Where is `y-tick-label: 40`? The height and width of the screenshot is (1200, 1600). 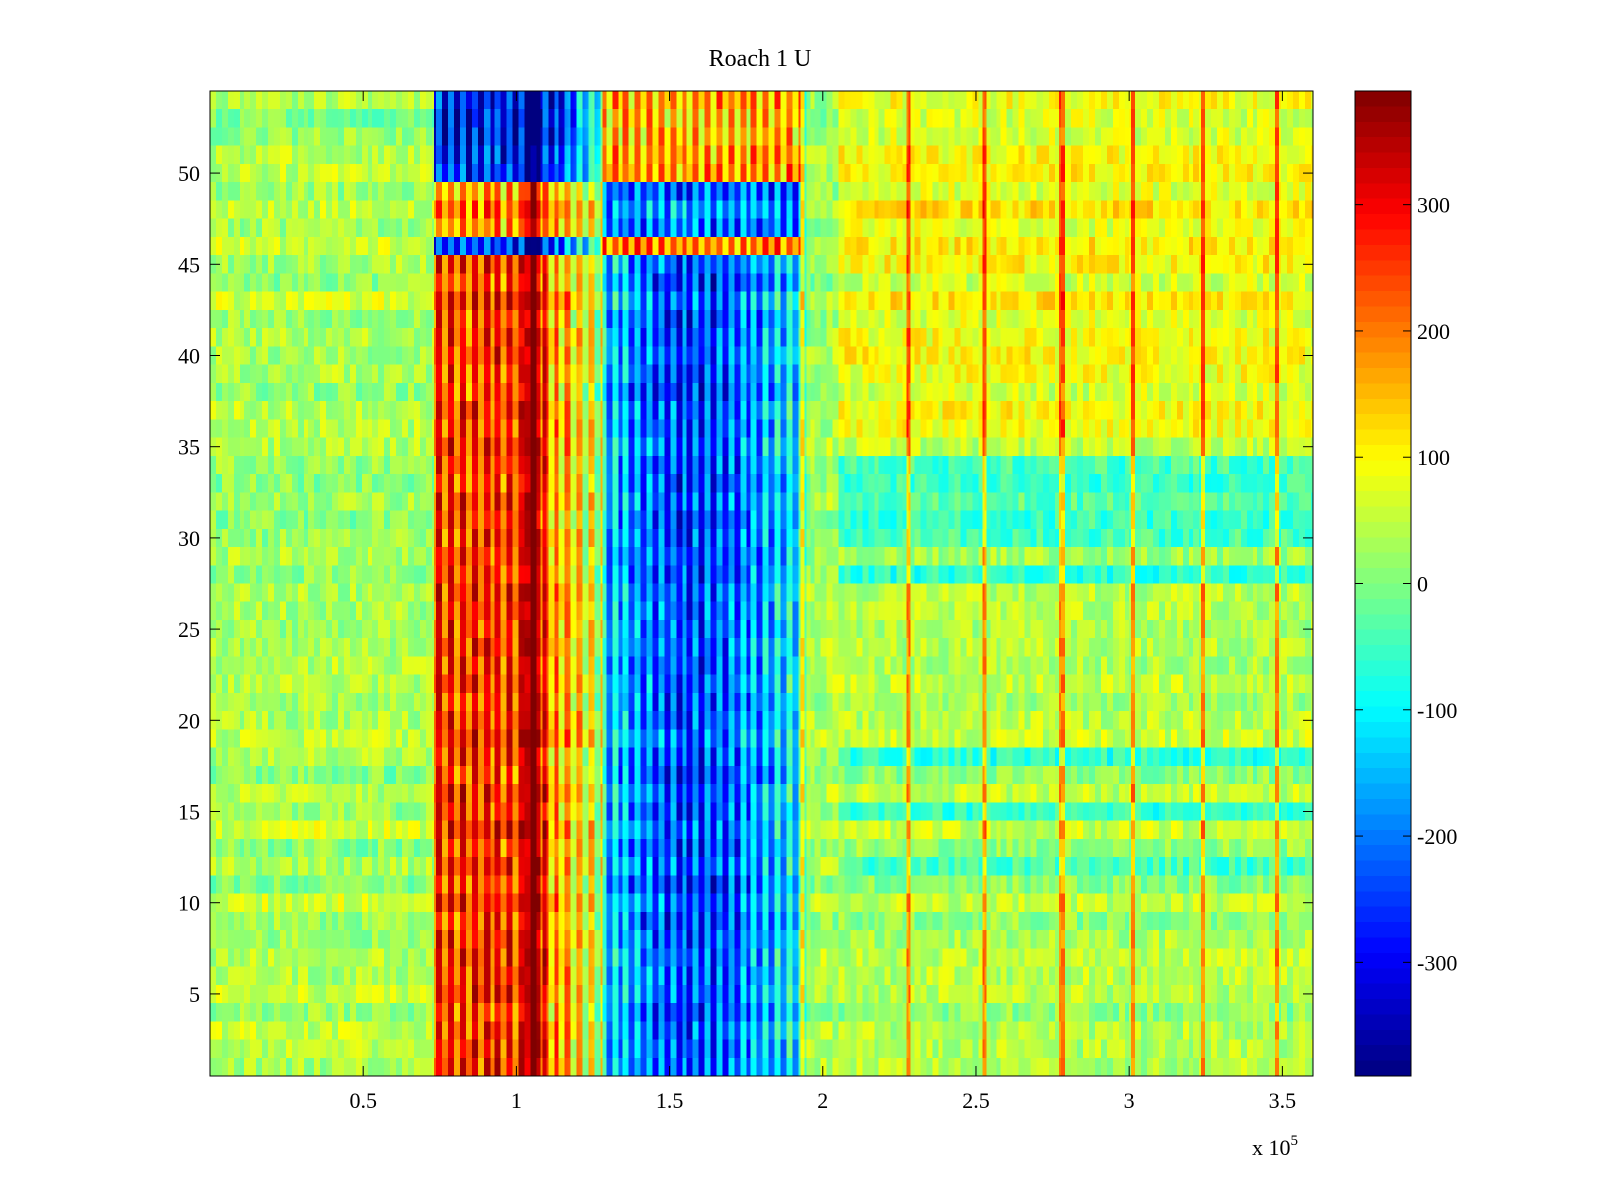 y-tick-label: 40 is located at coordinates (189, 355).